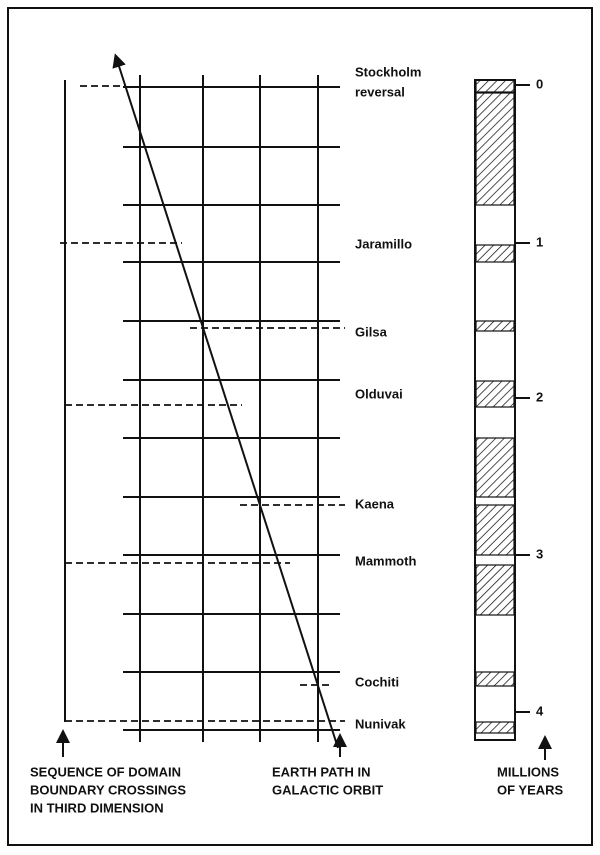 This screenshot has width=600, height=855. Describe the element at coordinates (388, 71) in the screenshot. I see `event-label: Stockholm` at that location.